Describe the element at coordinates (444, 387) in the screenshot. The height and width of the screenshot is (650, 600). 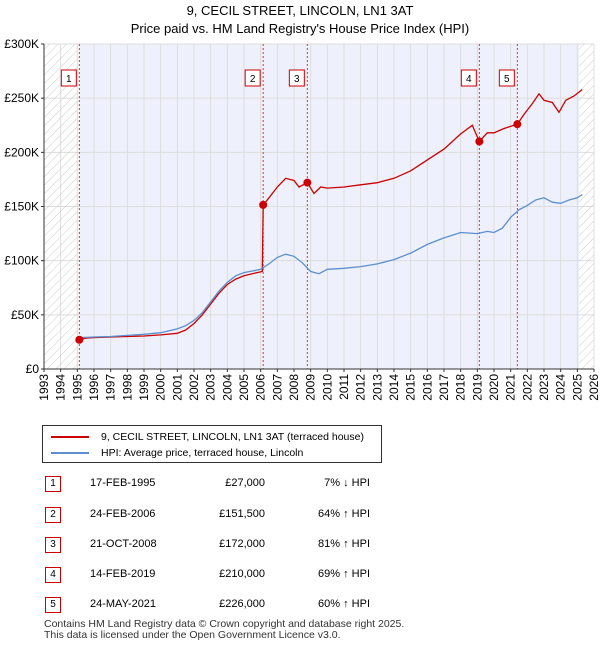
I see `x-tick-label: 2017` at that location.